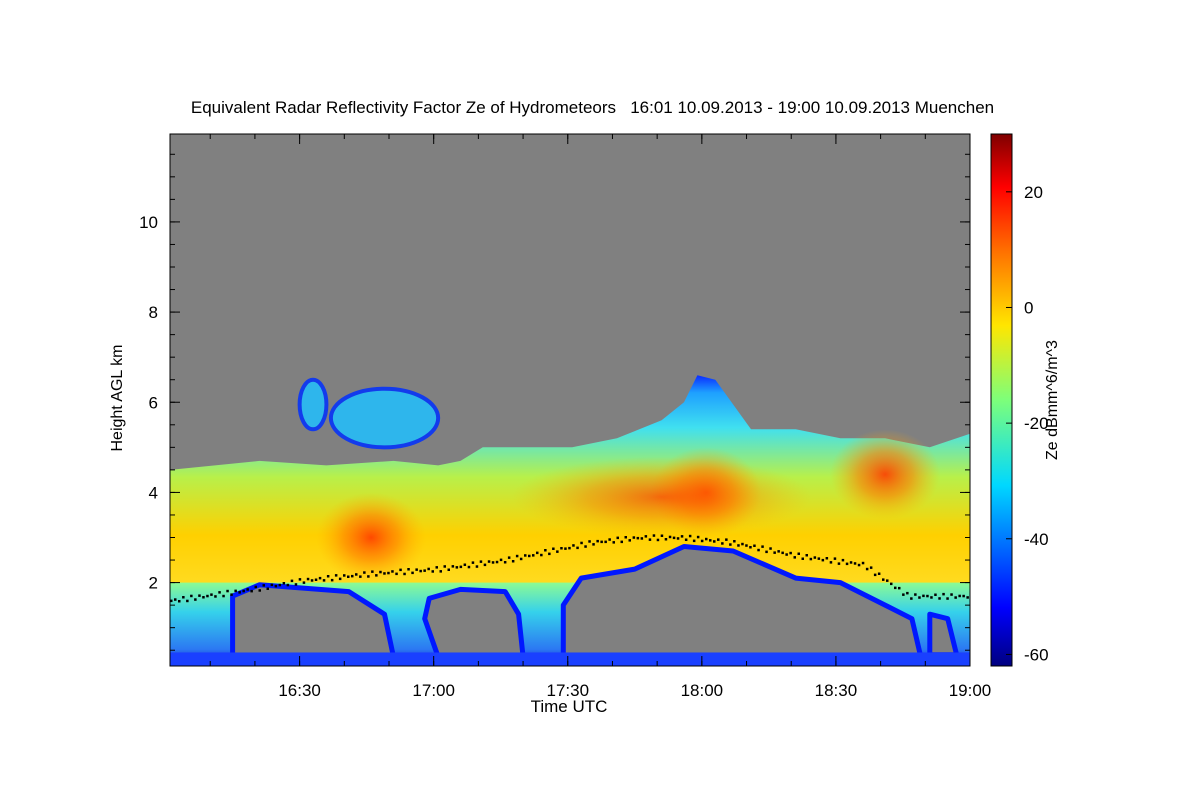  I want to click on colorbar-tick-label: 20, so click(1033, 192).